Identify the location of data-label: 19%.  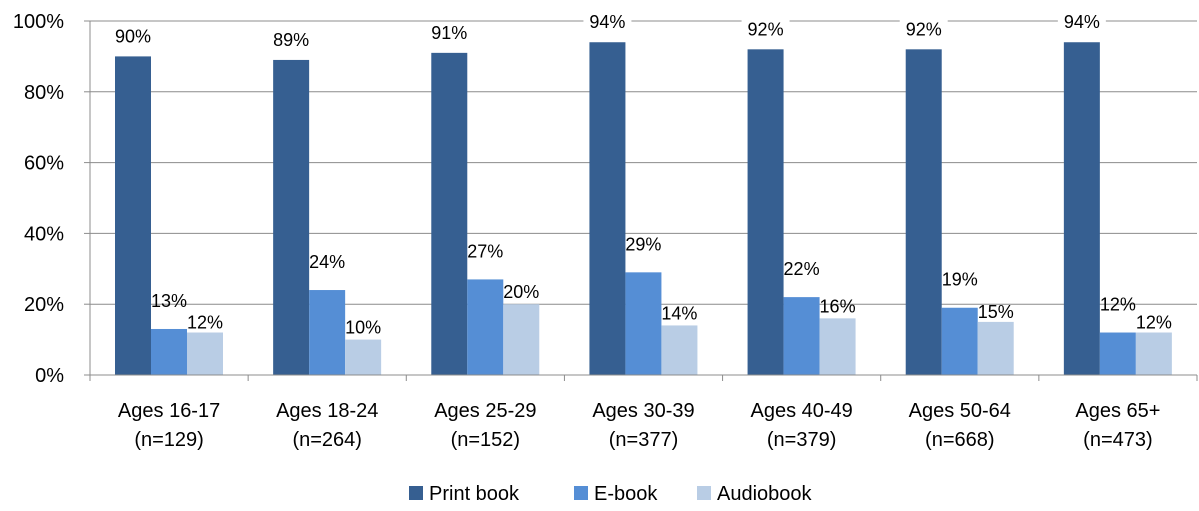
(960, 280).